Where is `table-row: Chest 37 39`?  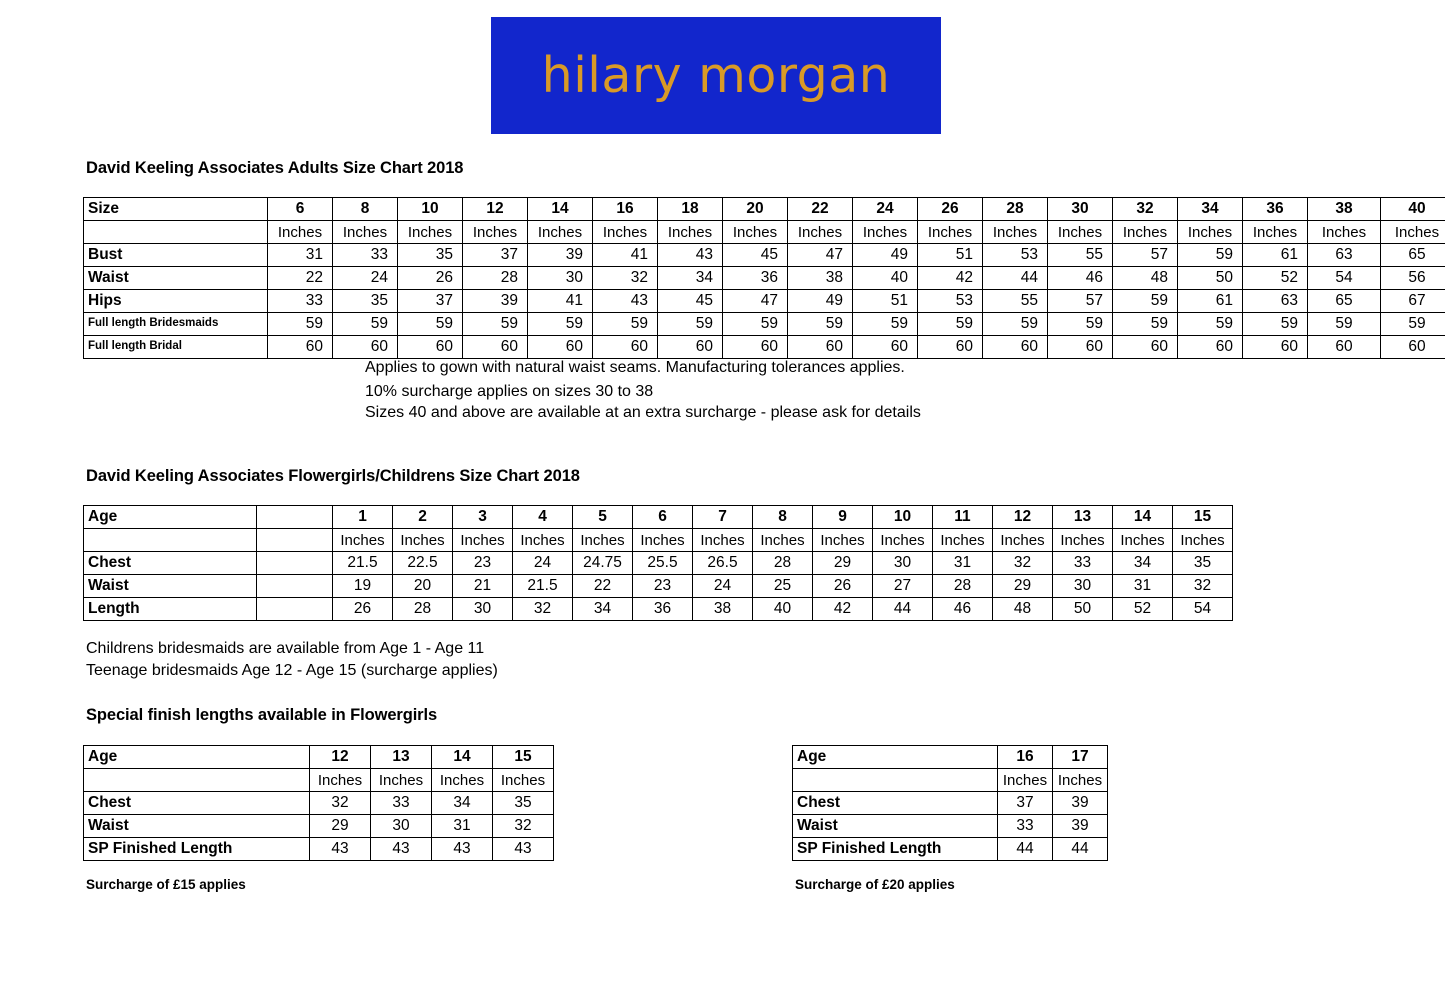
table-row: Chest 37 39 is located at coordinates (950, 803).